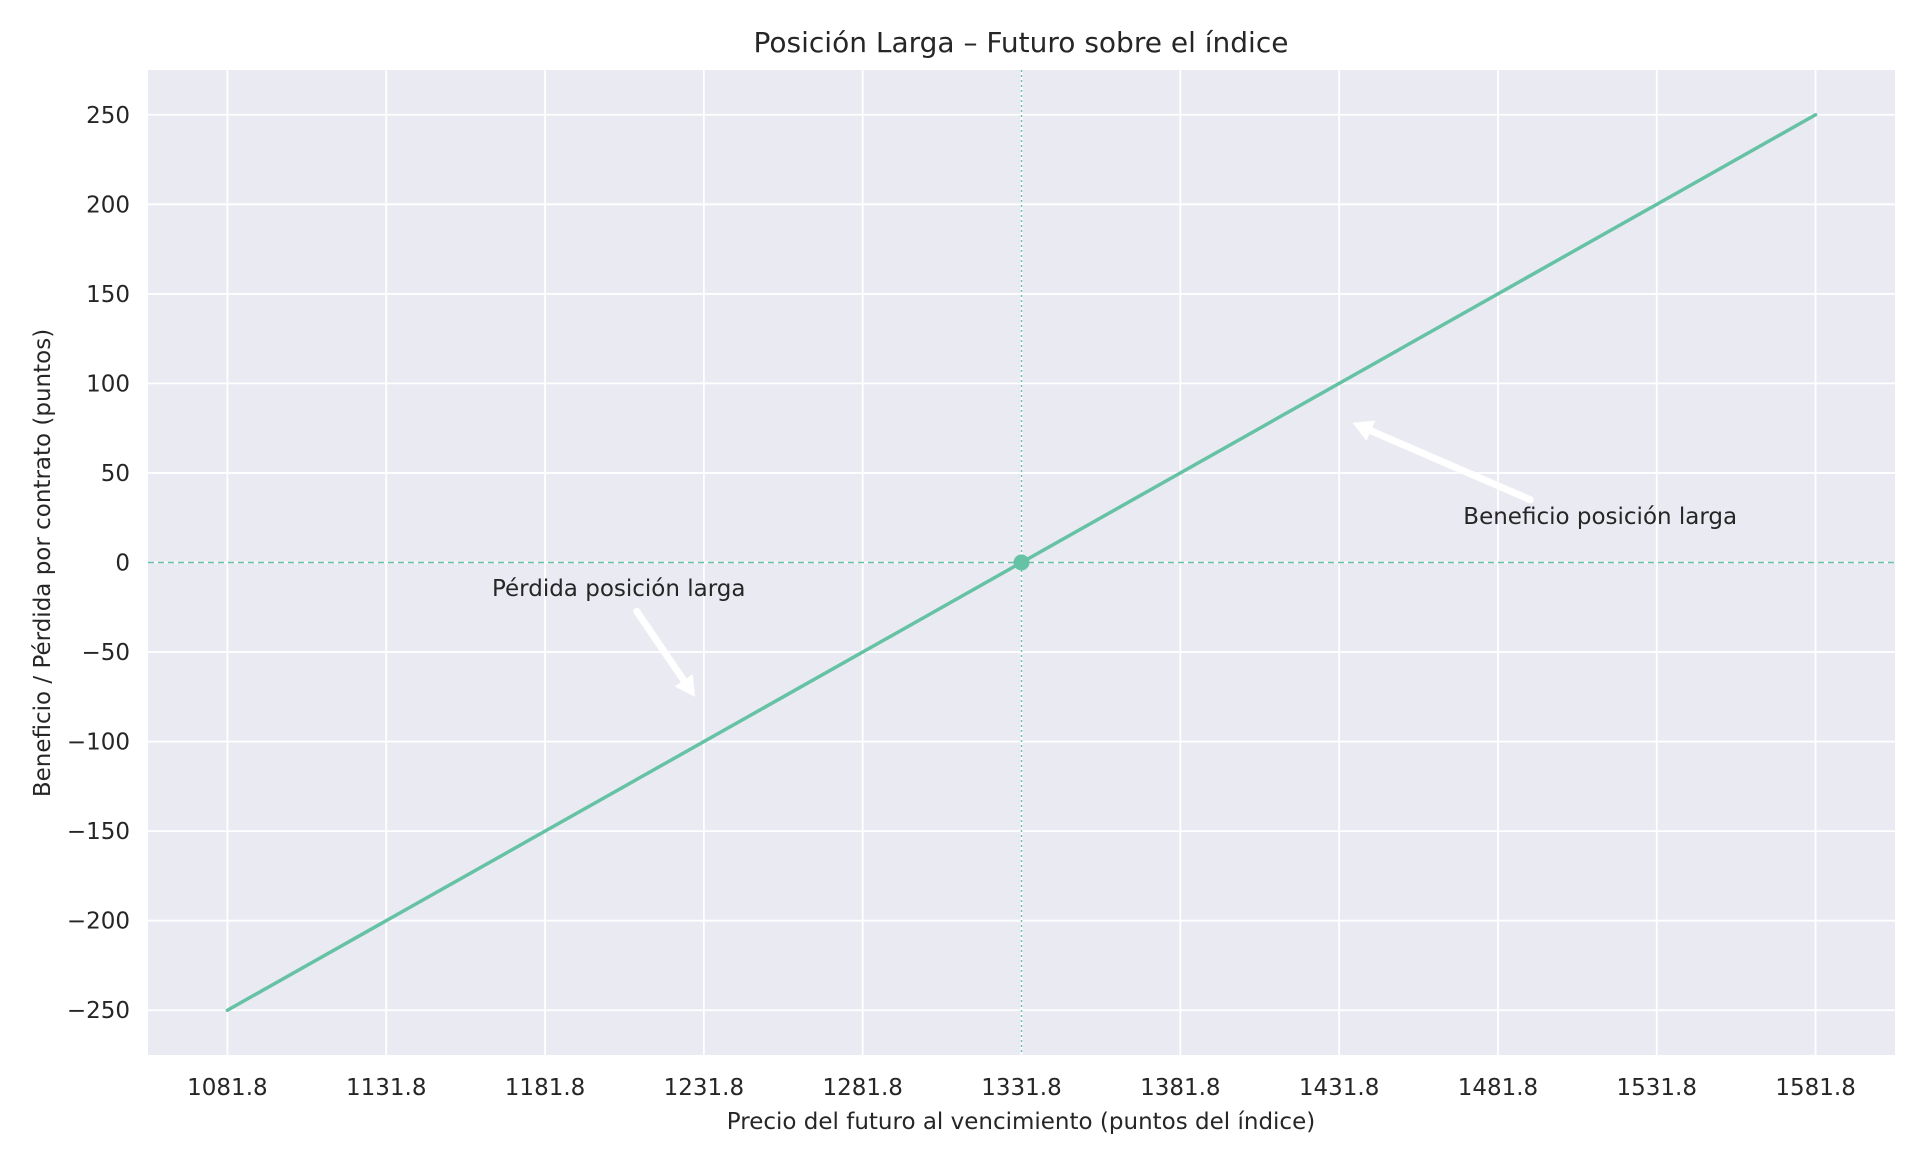  Describe the element at coordinates (1180, 1088) in the screenshot. I see `x-tick-label: 1381.8` at that location.